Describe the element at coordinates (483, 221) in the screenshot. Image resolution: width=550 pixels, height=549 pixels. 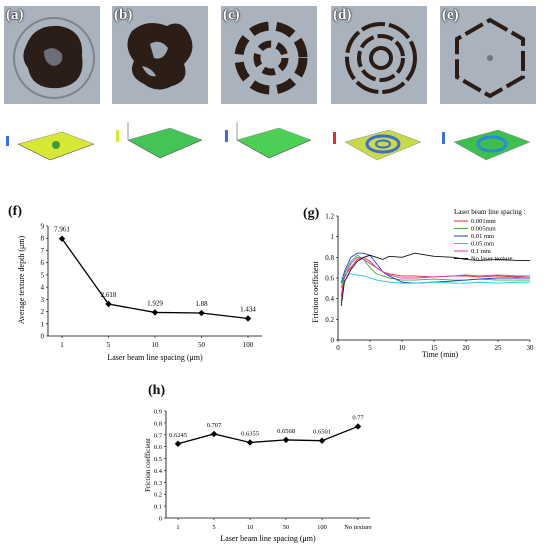
I see `chart-g-legend-label: 0.001mm` at that location.